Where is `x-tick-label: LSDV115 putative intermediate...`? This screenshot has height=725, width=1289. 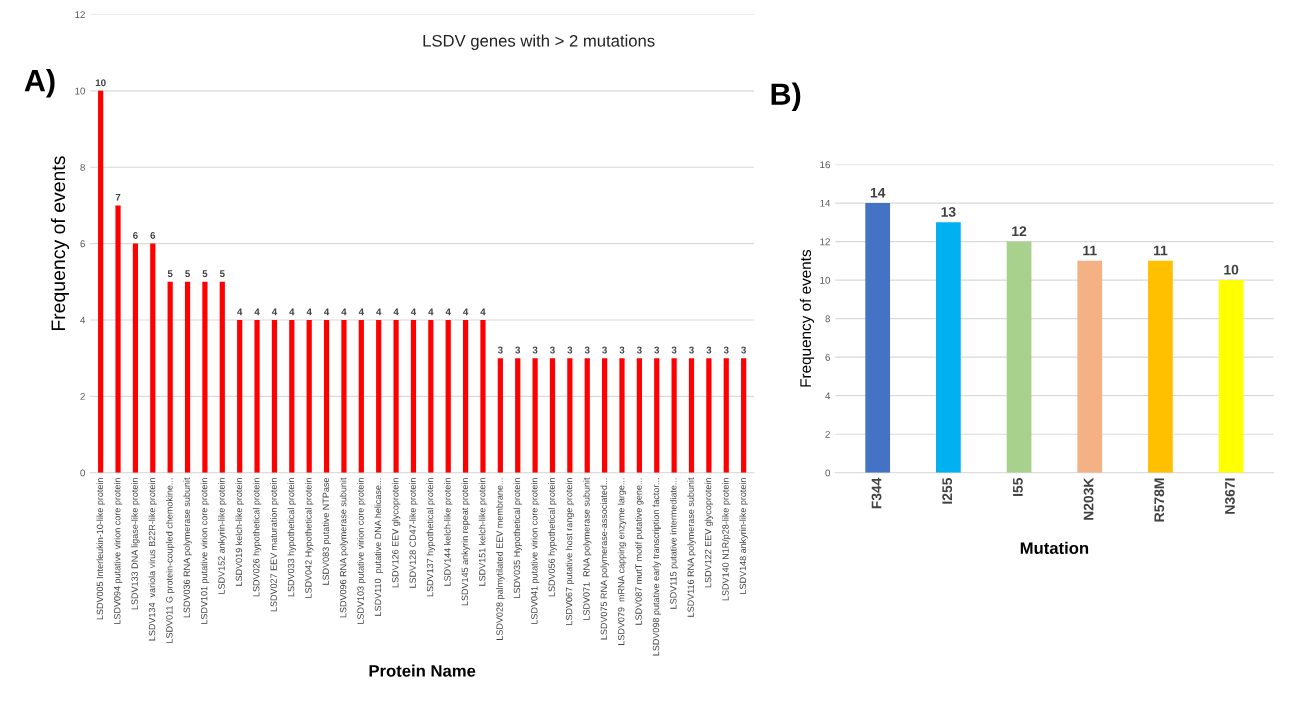
x-tick-label: LSDV115 putative intermediate... is located at coordinates (674, 543).